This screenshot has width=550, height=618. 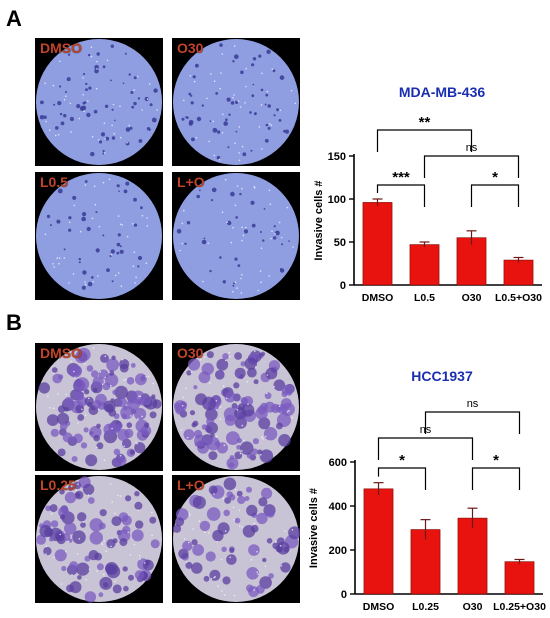 What do you see at coordinates (14, 18) in the screenshot?
I see `panel-letter-a: A` at bounding box center [14, 18].